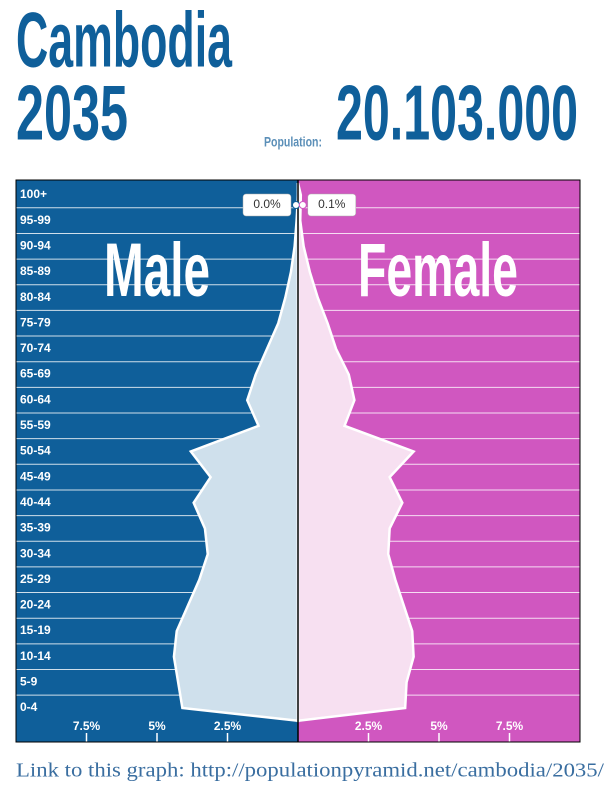 Image resolution: width=606 pixels, height=798 pixels. What do you see at coordinates (35, 297) in the screenshot?
I see `age-label: 80-84` at bounding box center [35, 297].